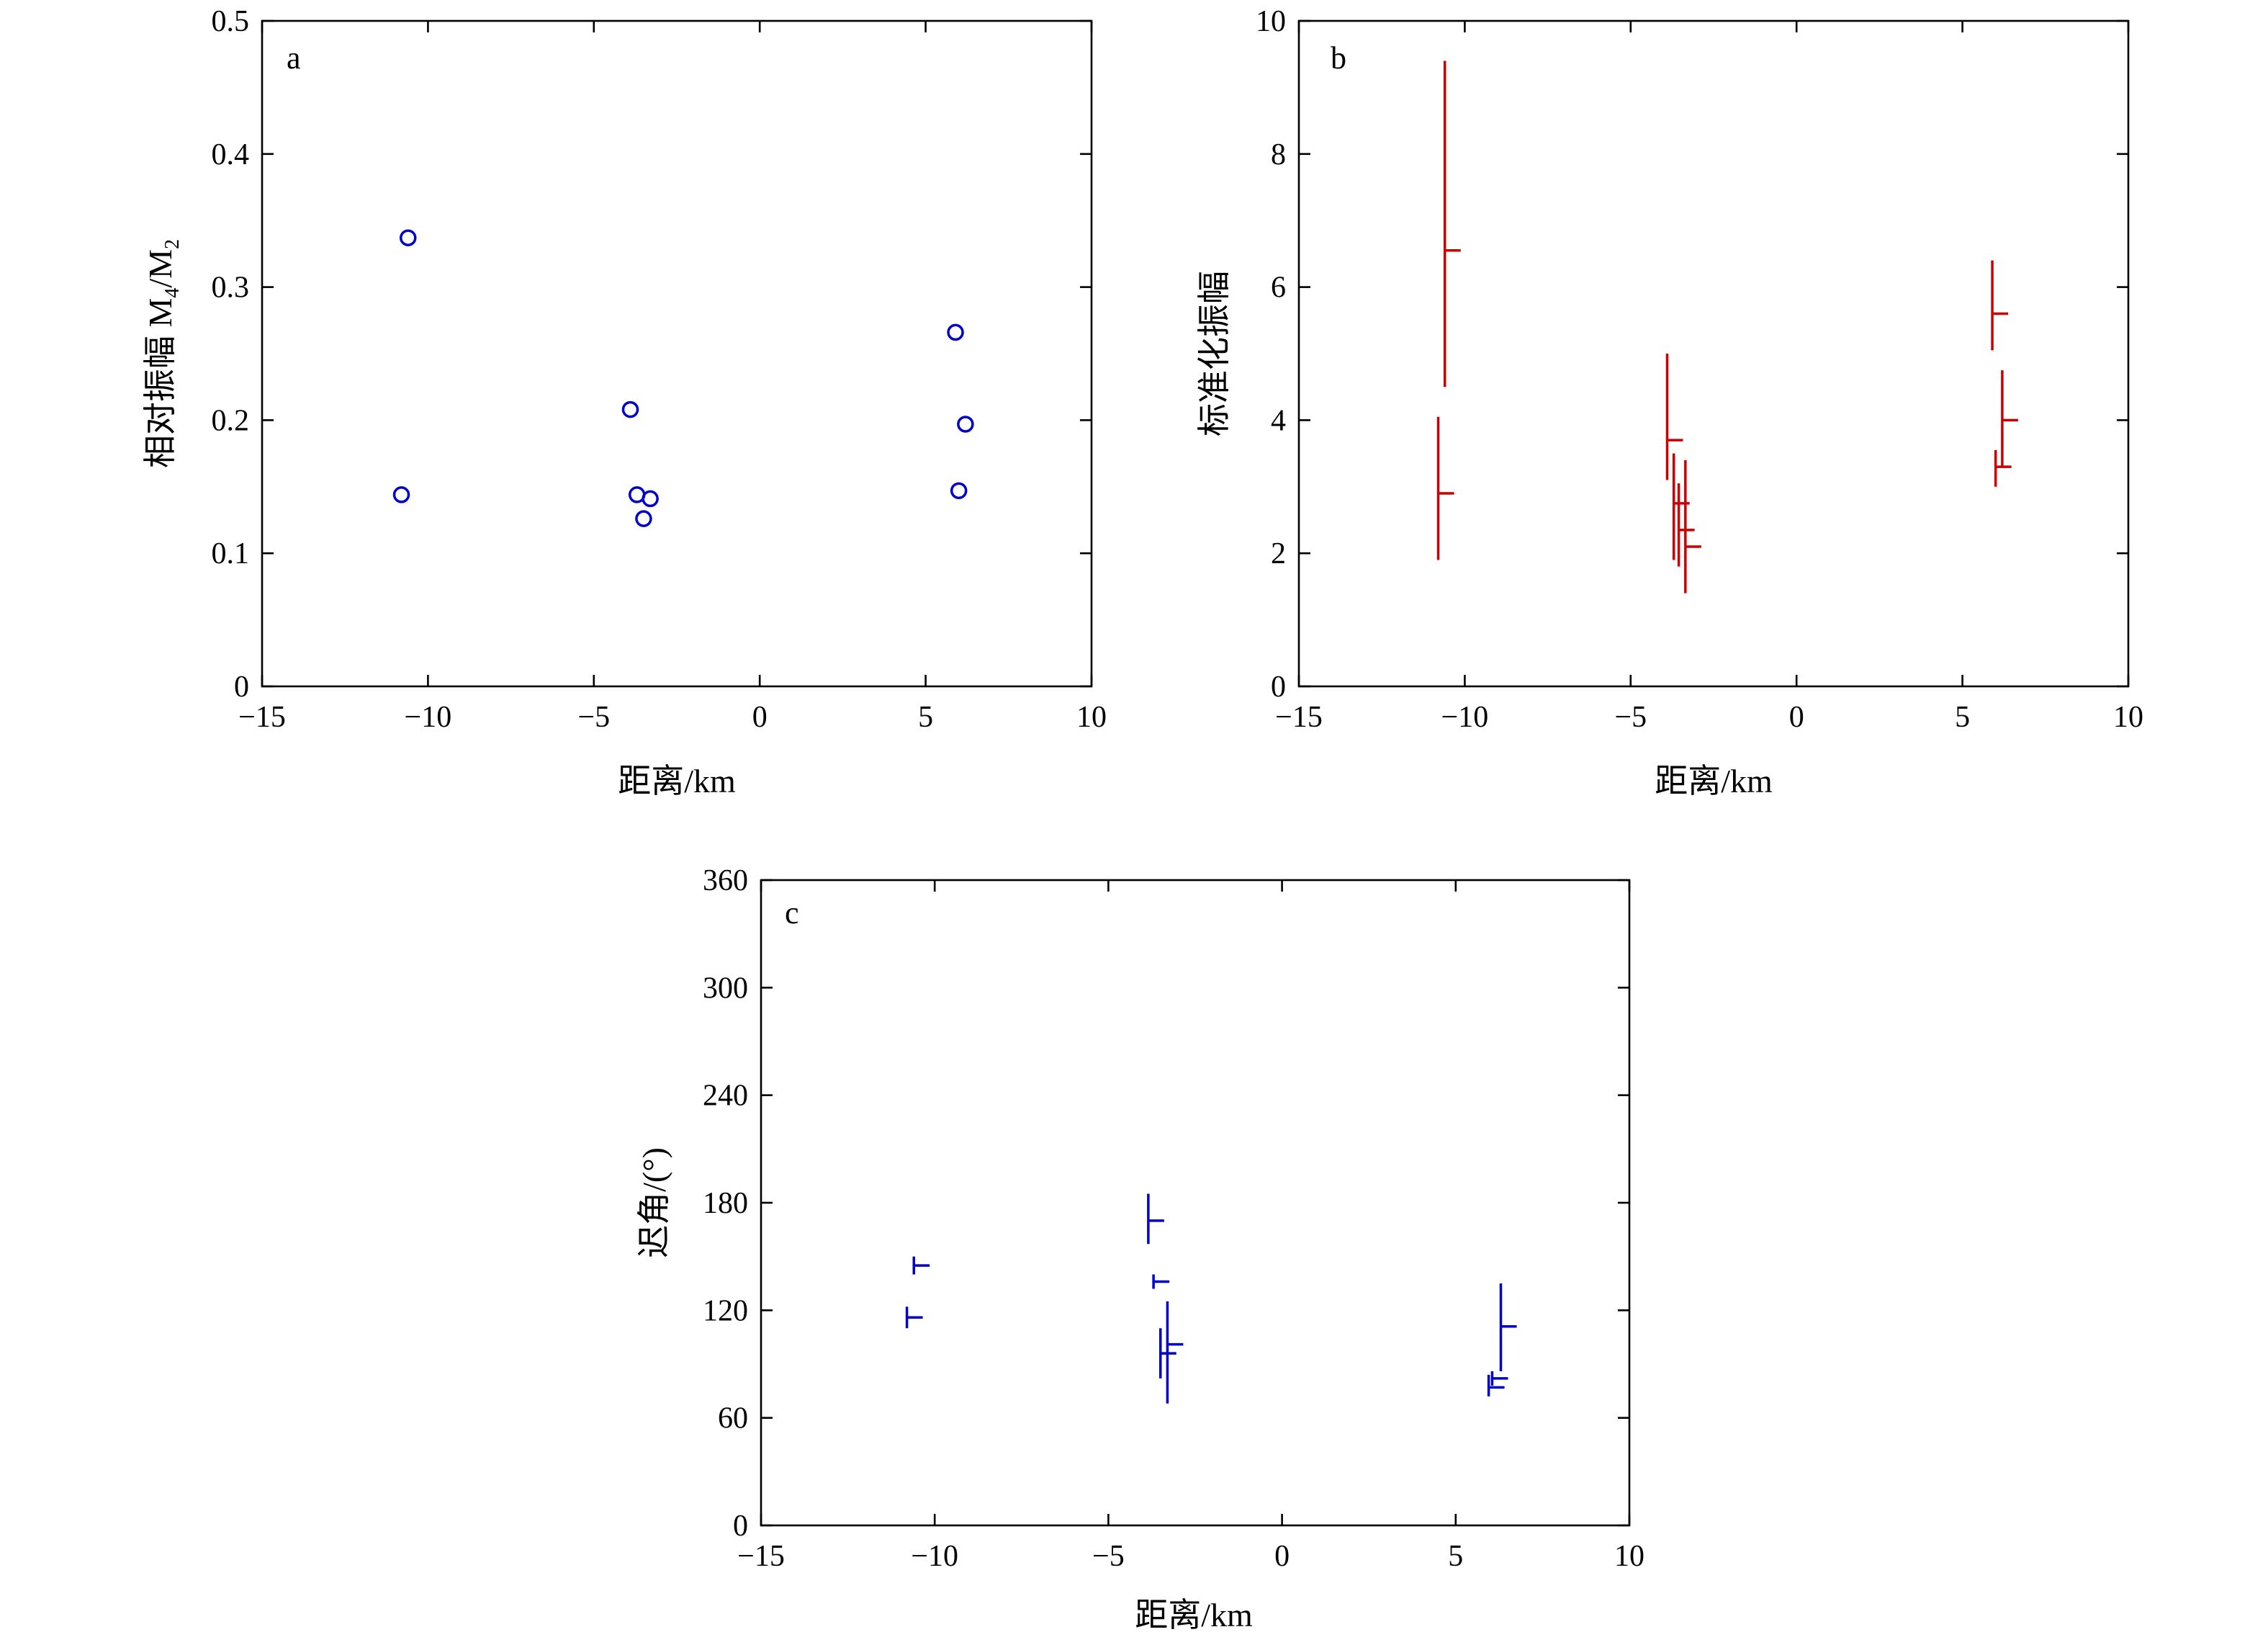 The image size is (2268, 1632). What do you see at coordinates (1211, 1298) in the screenshot?
I see `panel-c-error-bars` at bounding box center [1211, 1298].